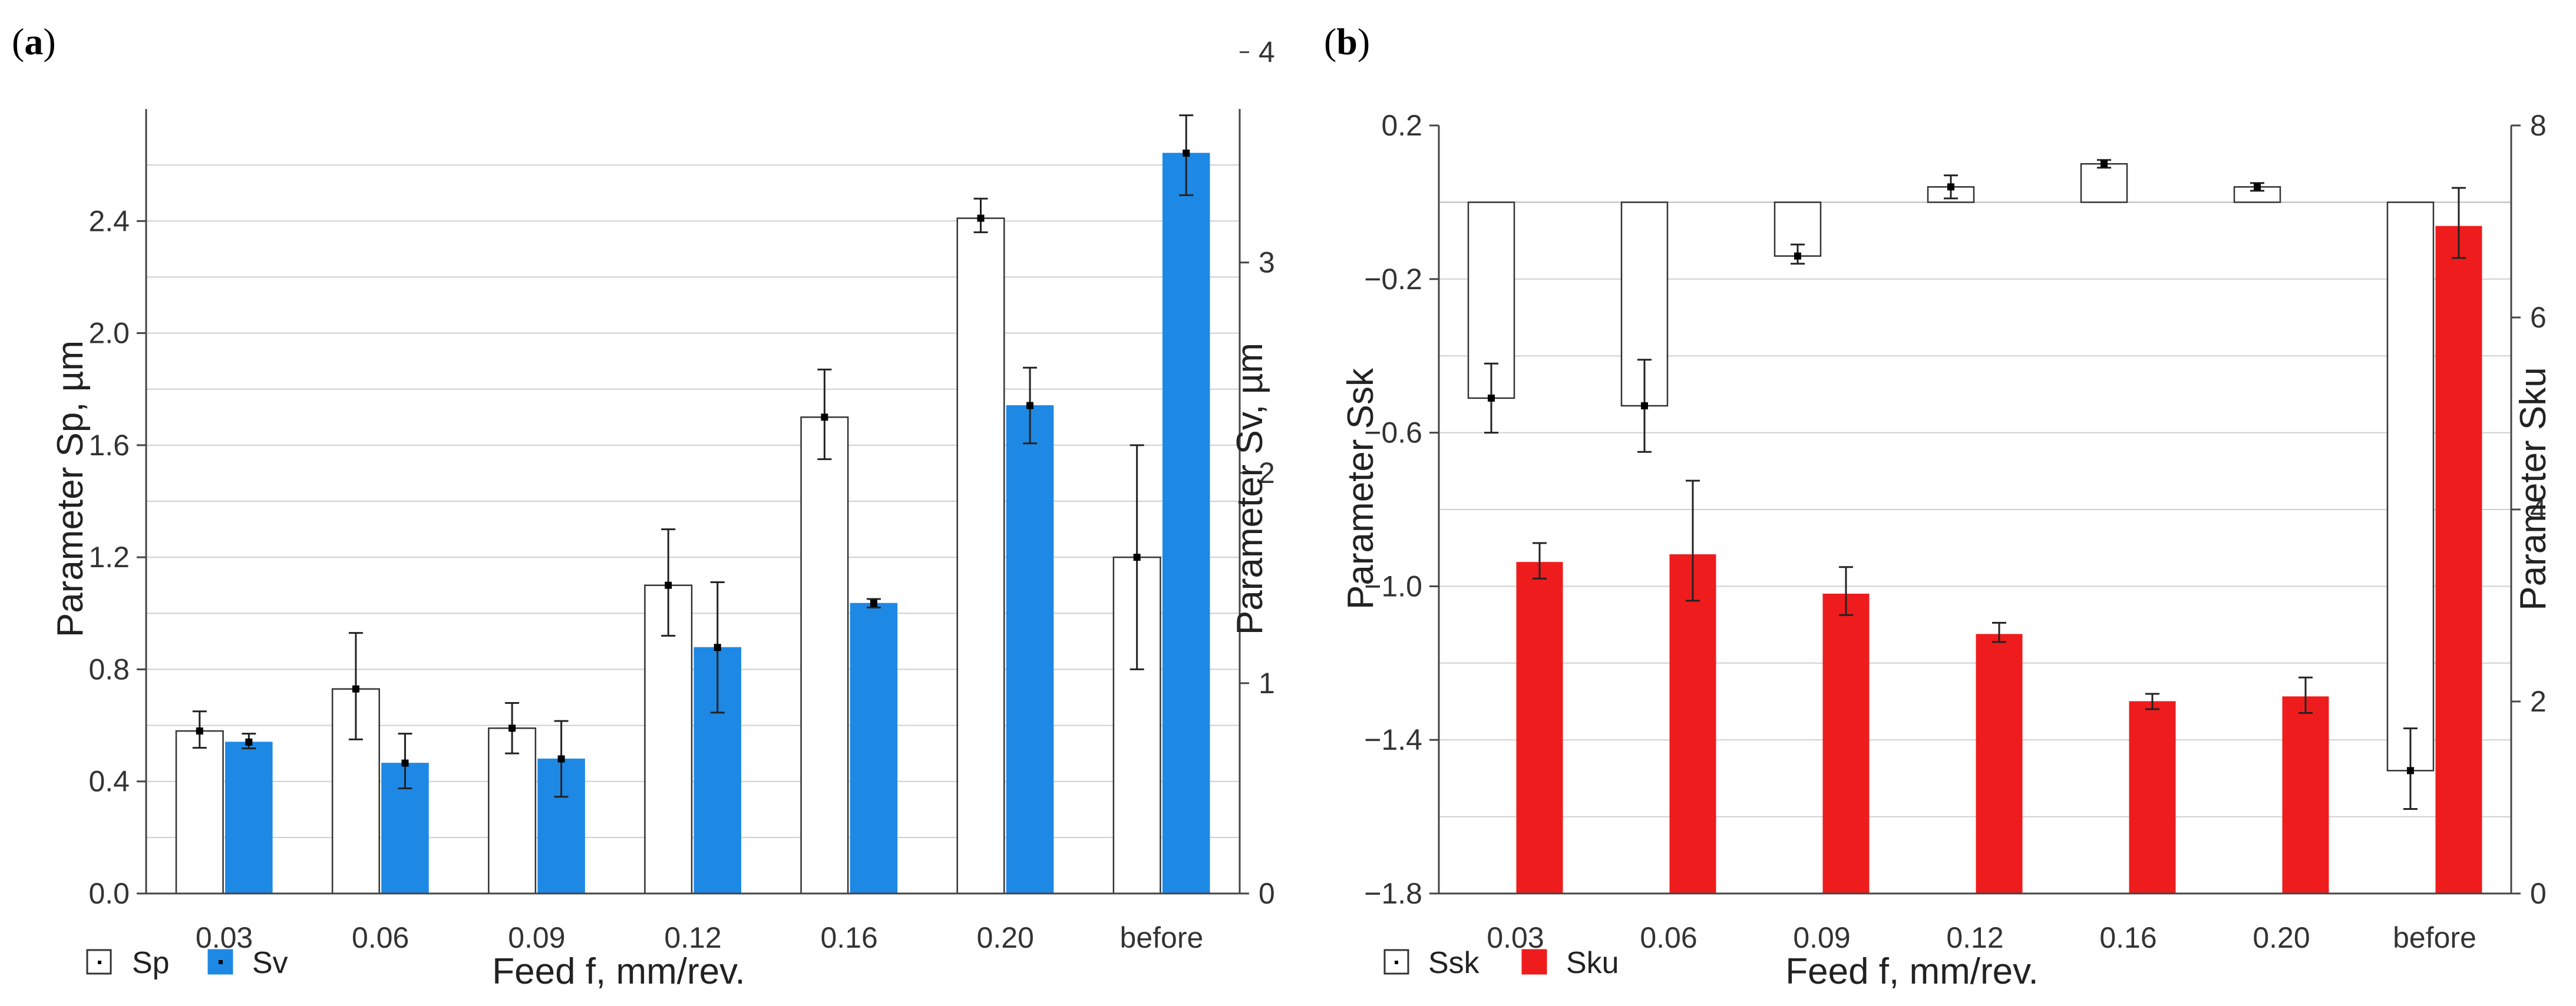 The height and width of the screenshot is (1006, 2576). Describe the element at coordinates (1250, 489) in the screenshot. I see `y-axis-right-label: Parameter Sv, µm` at that location.